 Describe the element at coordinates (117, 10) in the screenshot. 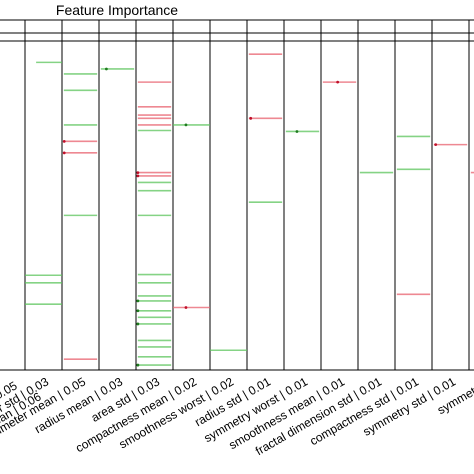

I see `chart-title: Feature Importance` at that location.